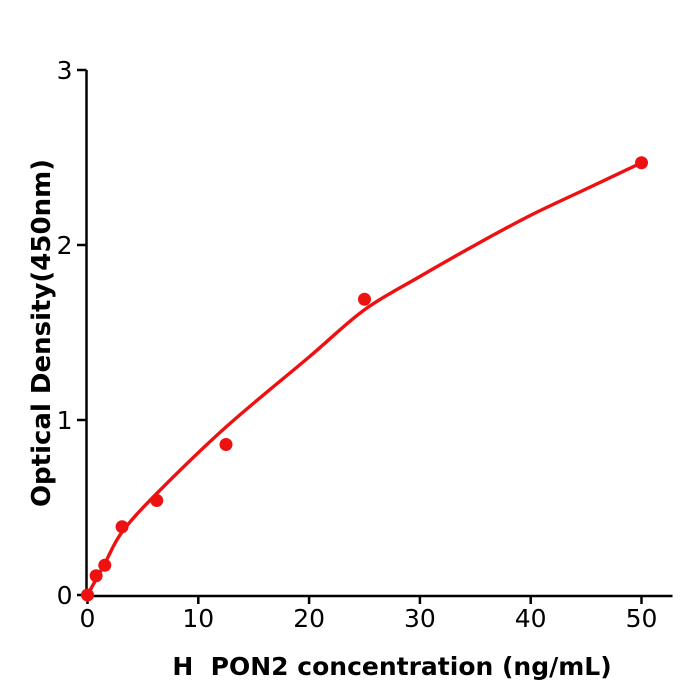  Describe the element at coordinates (420, 618) in the screenshot. I see `x-tick-label: 30` at that location.